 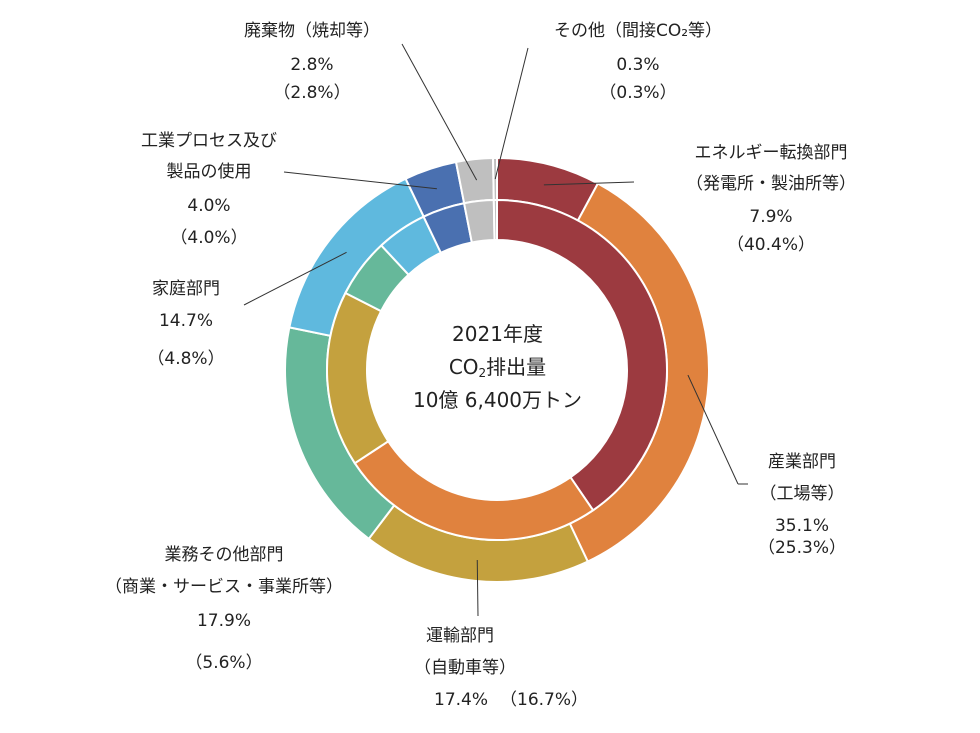 What do you see at coordinates (477, 588) in the screenshot?
I see `leader-line-transport` at bounding box center [477, 588].